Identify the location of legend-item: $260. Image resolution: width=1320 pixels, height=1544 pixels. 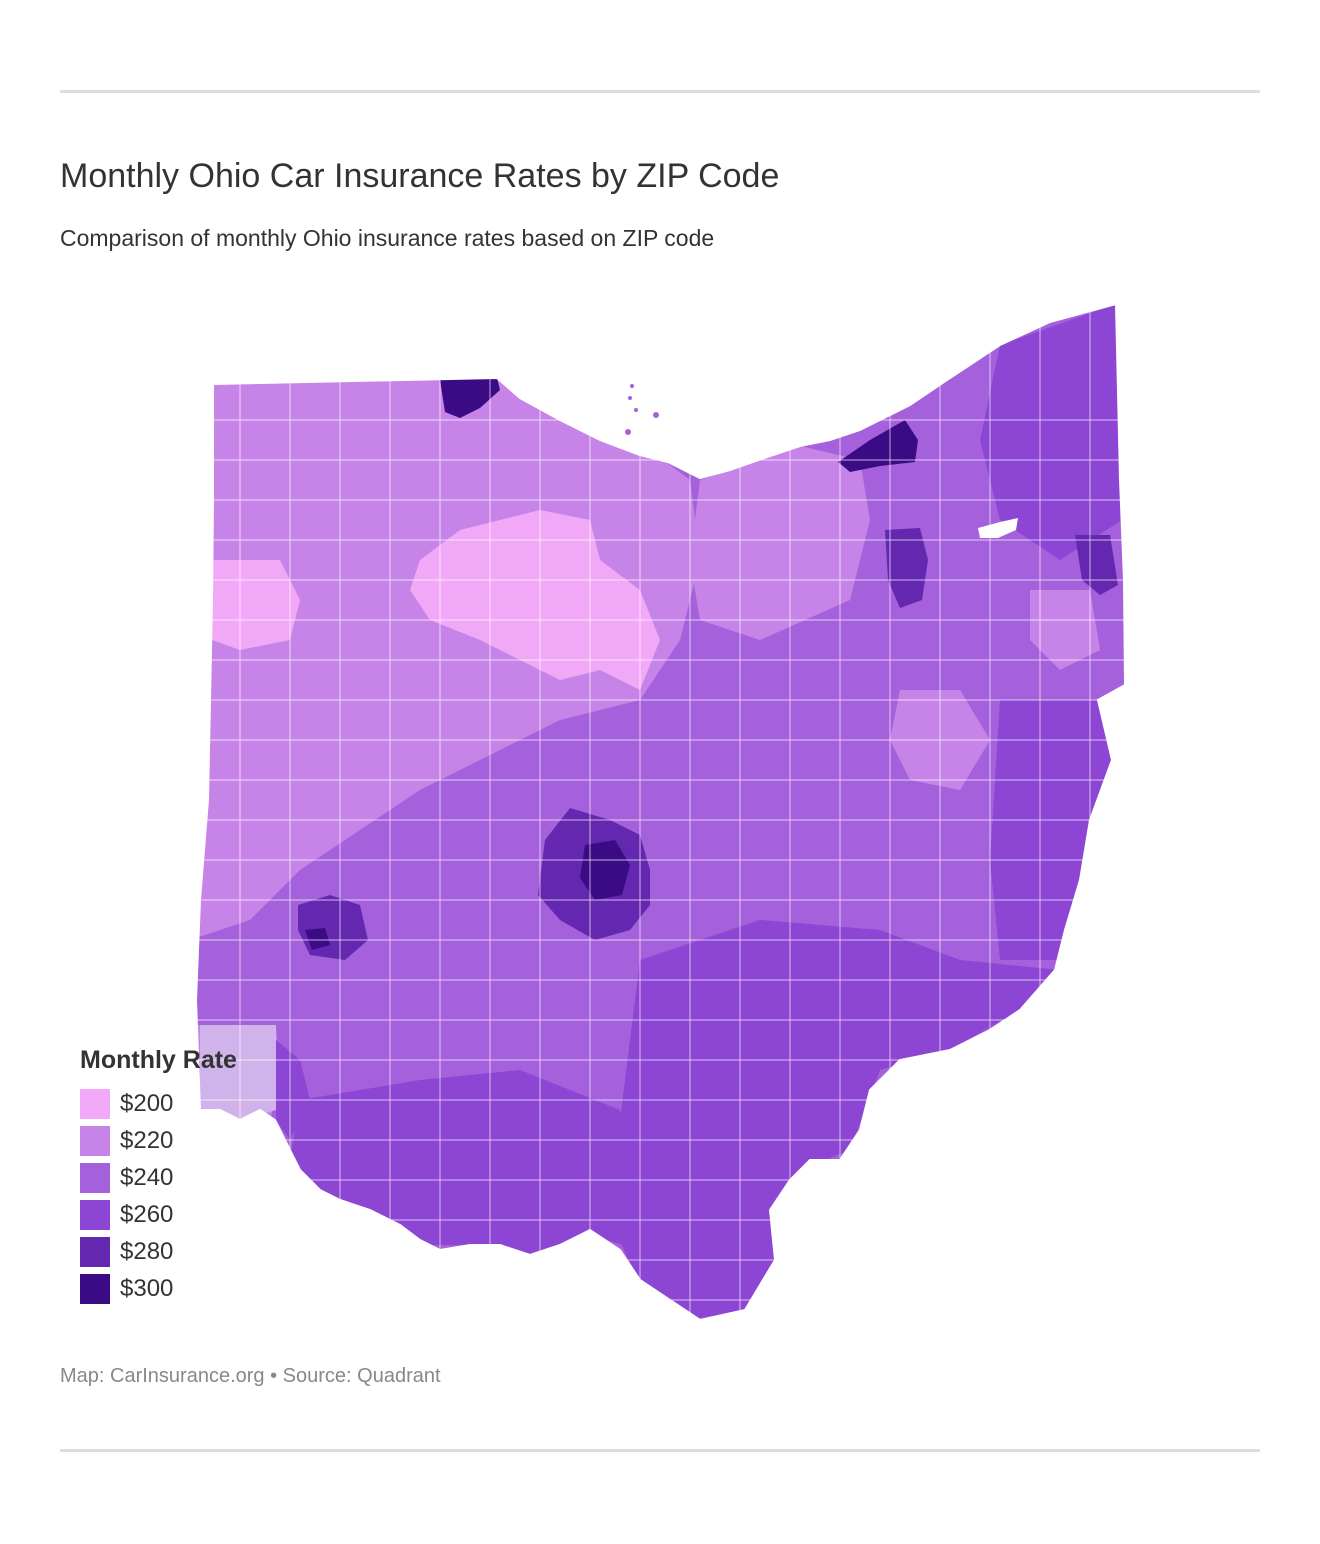
(158, 1214).